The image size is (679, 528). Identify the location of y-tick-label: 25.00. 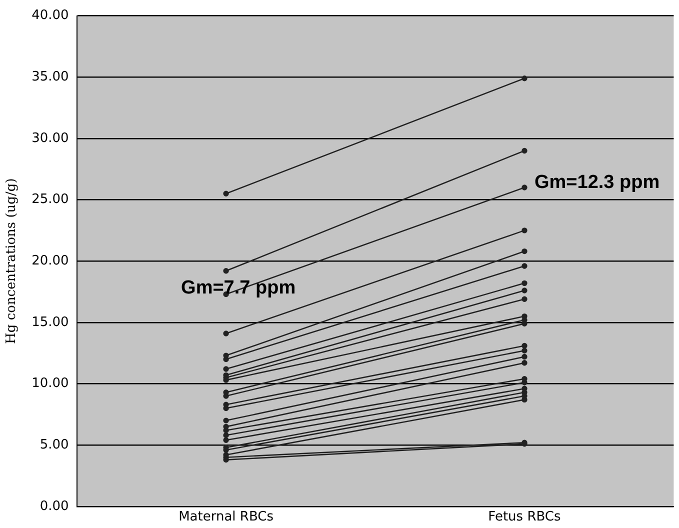
(50, 200).